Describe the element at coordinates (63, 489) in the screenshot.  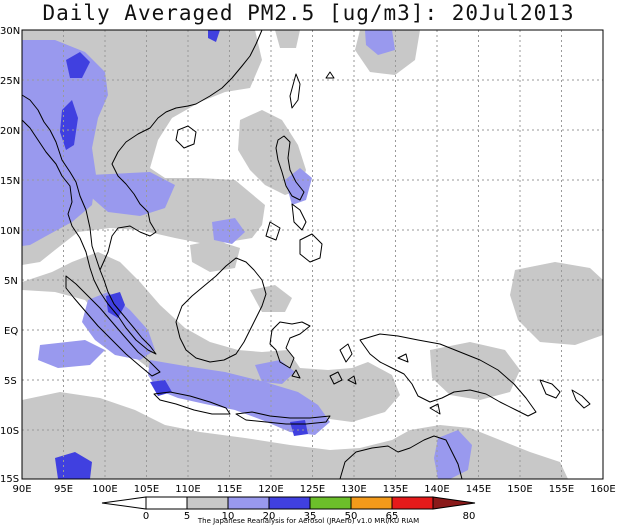
I see `lon-label: 95E` at that location.